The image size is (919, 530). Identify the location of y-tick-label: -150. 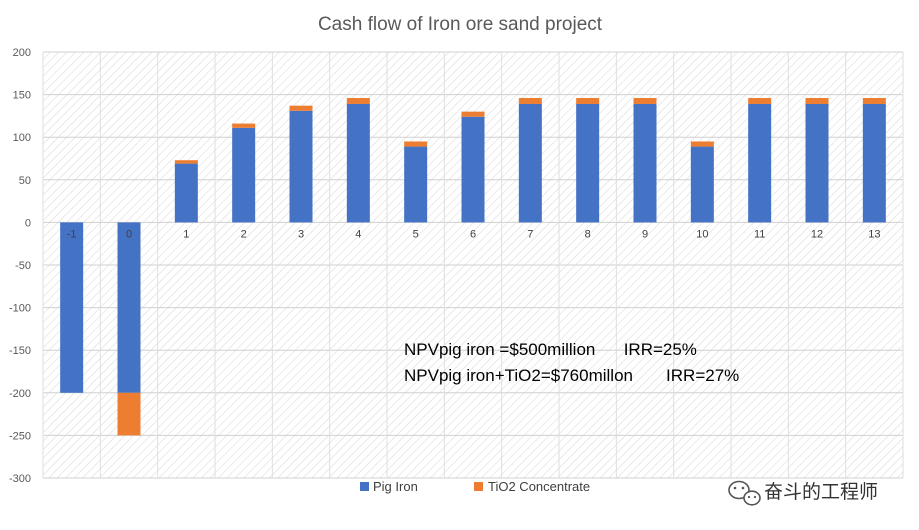
(20, 351).